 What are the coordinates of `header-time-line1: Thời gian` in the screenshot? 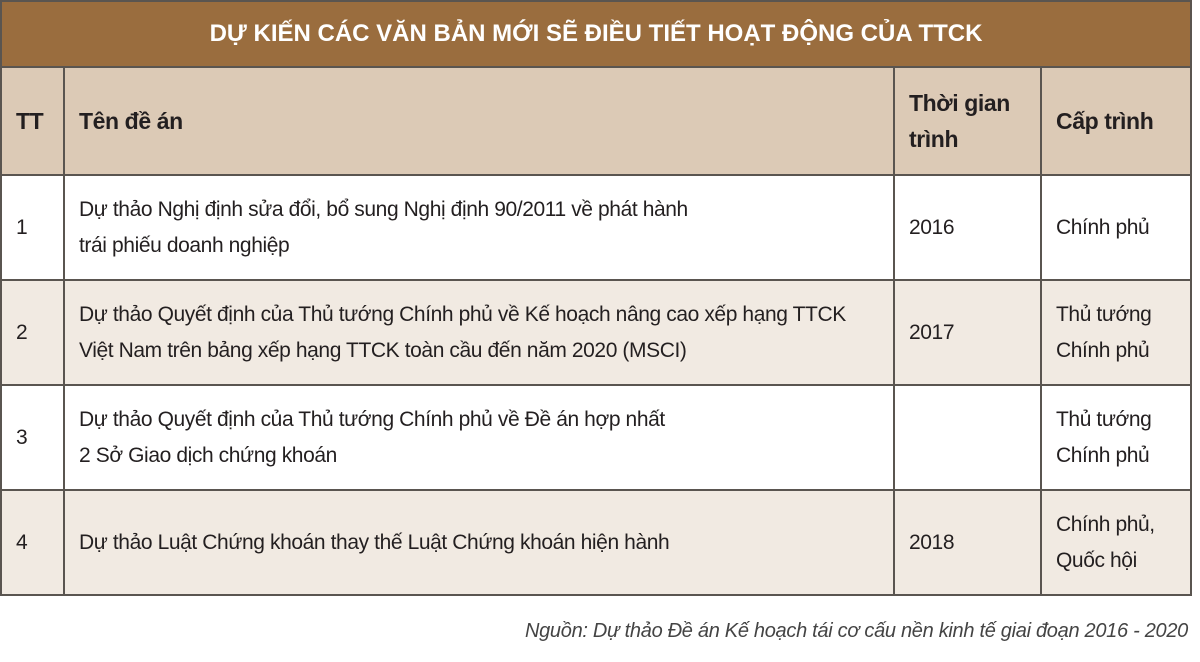 It's located at (959, 103).